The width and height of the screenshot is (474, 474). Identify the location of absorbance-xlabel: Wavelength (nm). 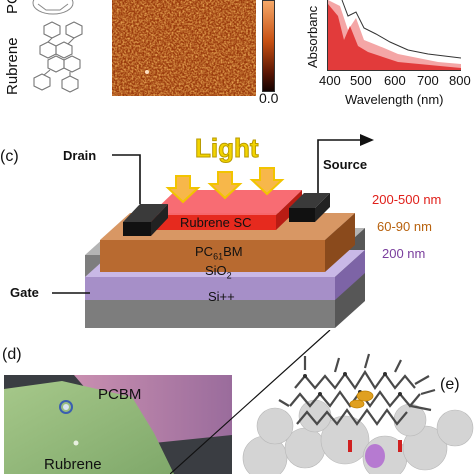
(394, 99).